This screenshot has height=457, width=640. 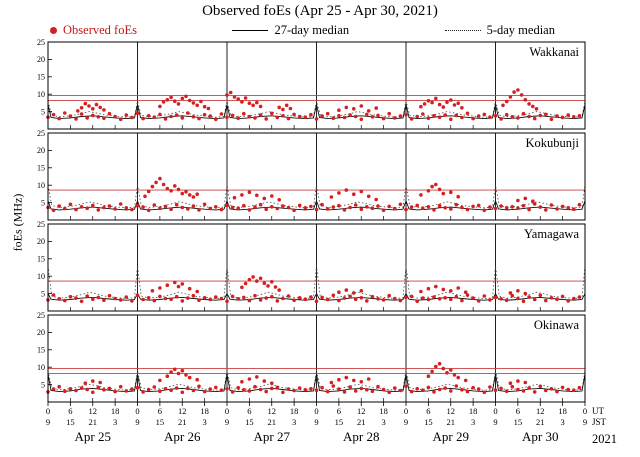 I want to click on jst-axis-label: JST, so click(x=599, y=422).